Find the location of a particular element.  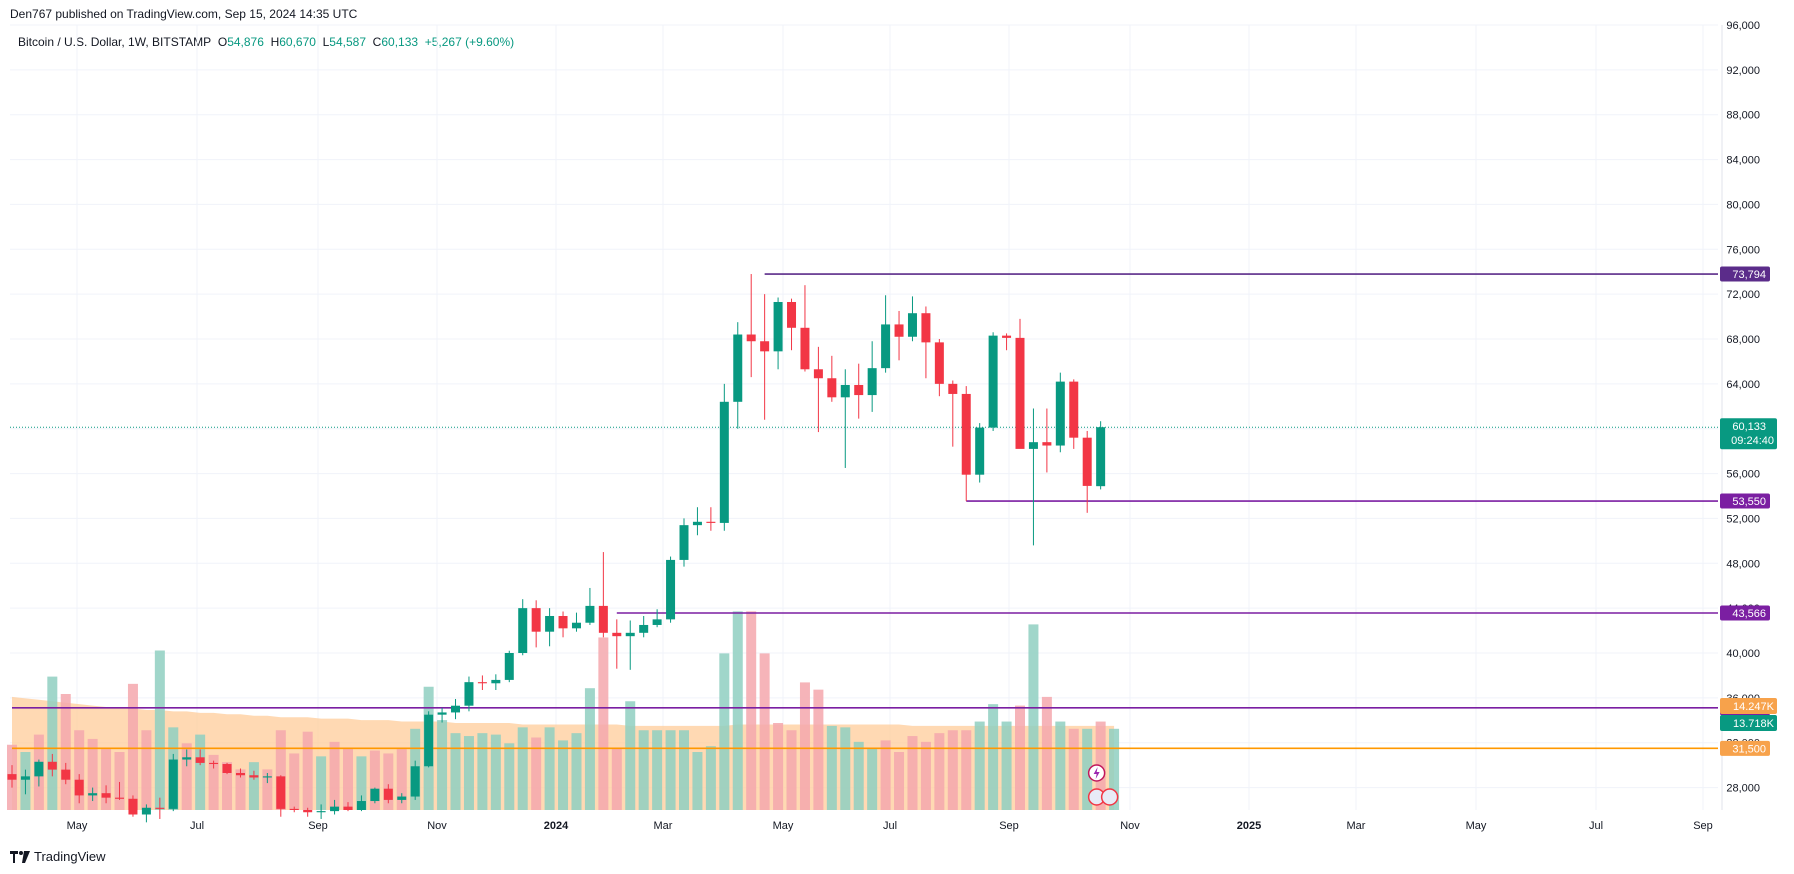

y-tick-label: 28,000 is located at coordinates (1743, 789).